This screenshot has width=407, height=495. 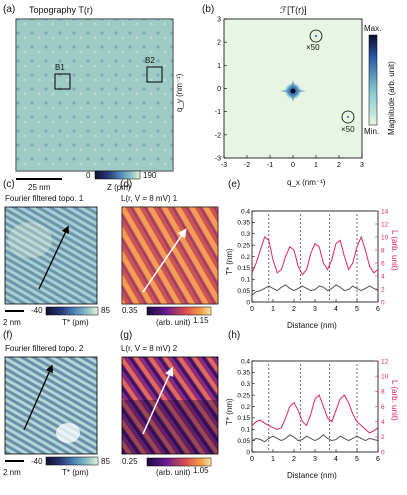 I want to click on y-tick-label-right: 2, so click(x=383, y=289).